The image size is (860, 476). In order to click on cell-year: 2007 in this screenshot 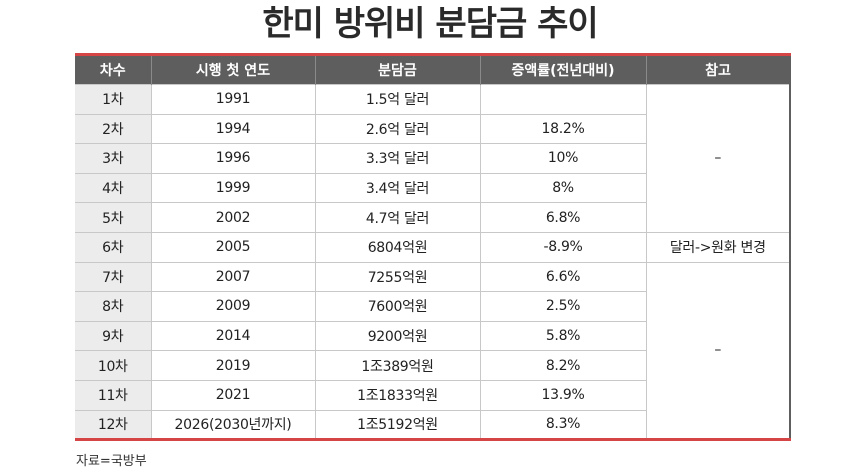, I will do `click(233, 277)`.